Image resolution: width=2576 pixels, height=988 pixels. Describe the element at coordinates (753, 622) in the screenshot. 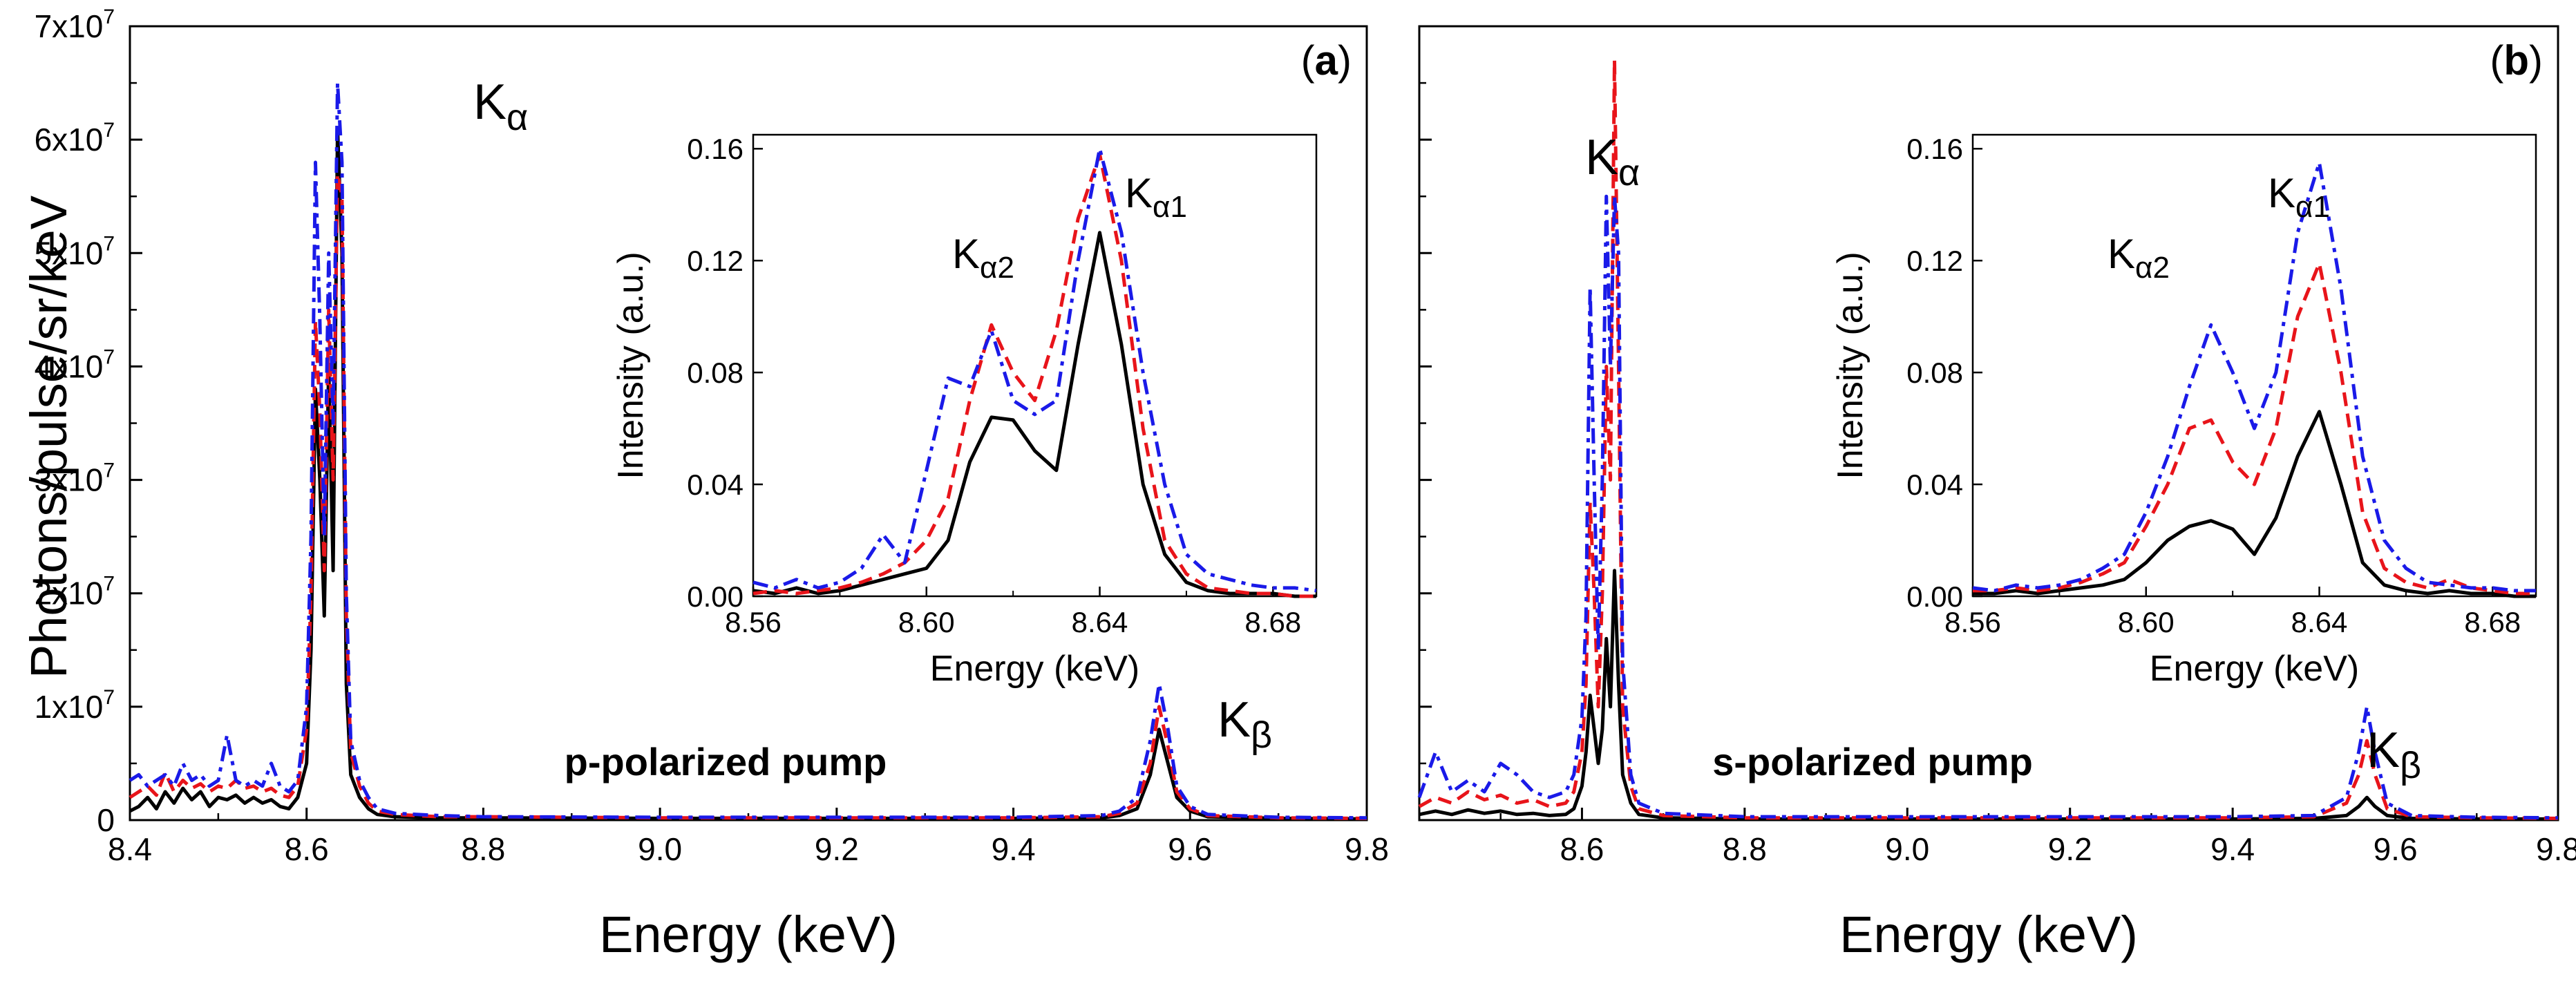

I see `inset-x-tick-label: 8.56` at that location.